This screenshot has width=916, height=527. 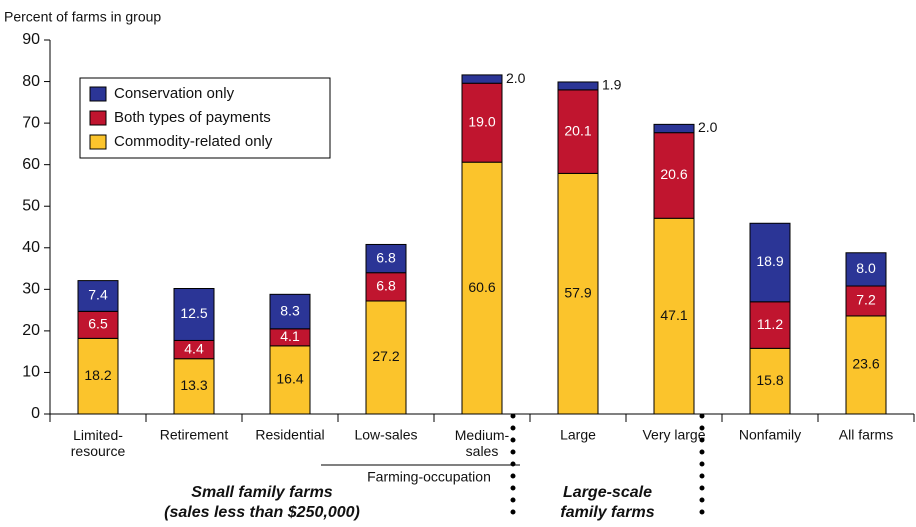 What do you see at coordinates (429, 477) in the screenshot?
I see `group-label: Farming-occupation` at bounding box center [429, 477].